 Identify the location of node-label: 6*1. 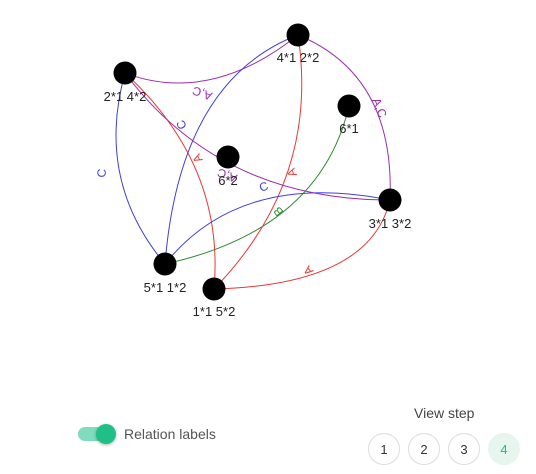
(349, 128).